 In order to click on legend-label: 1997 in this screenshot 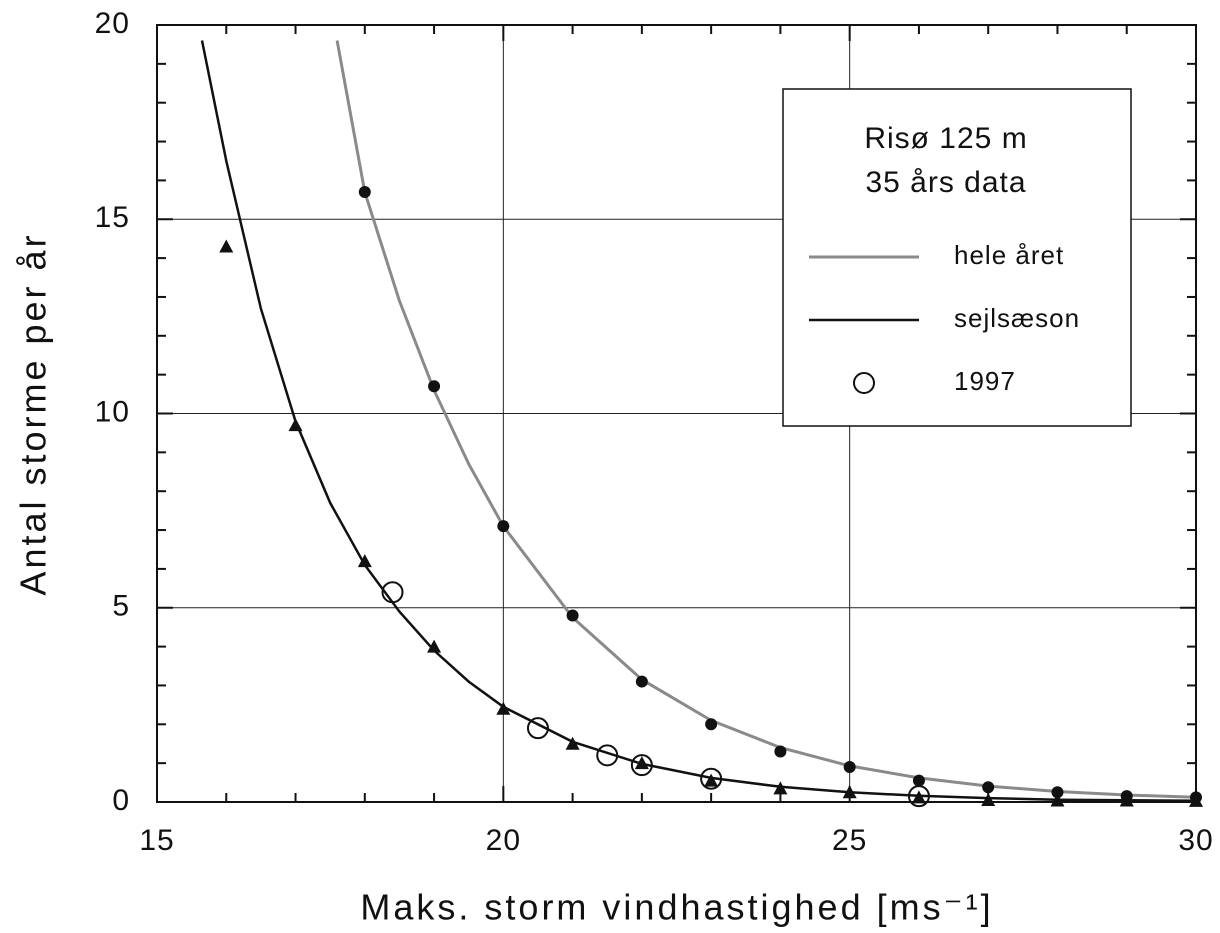, I will do `click(985, 381)`.